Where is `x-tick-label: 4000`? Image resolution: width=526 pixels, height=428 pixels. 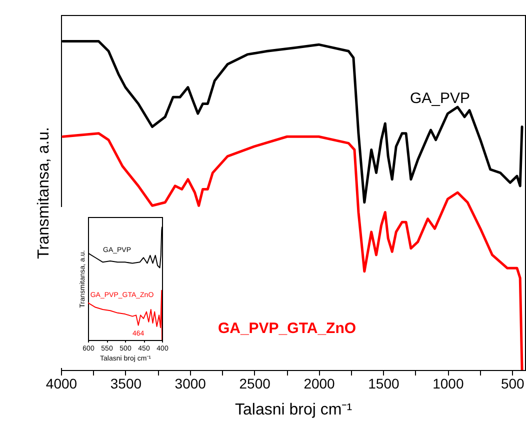 x-tick-label: 4000 is located at coordinates (62, 384).